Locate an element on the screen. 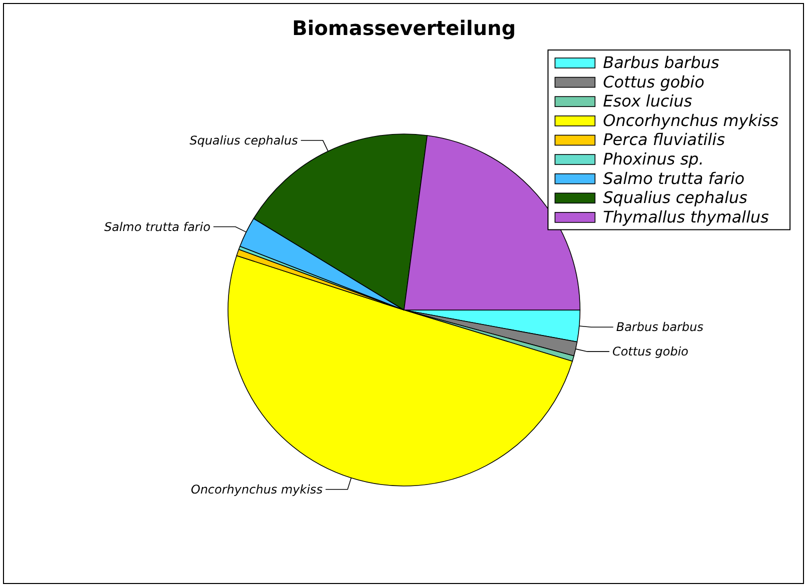 The width and height of the screenshot is (807, 587). legend-label: Phoxinus sp. is located at coordinates (653, 159).